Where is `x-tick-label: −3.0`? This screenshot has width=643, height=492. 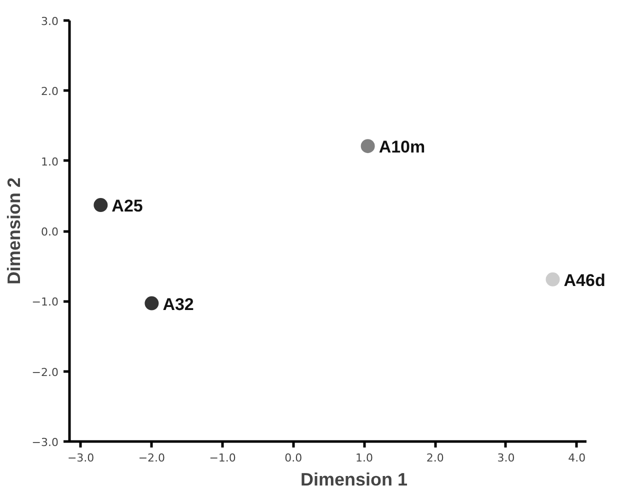
x-tick-label: −3.0 is located at coordinates (80, 458).